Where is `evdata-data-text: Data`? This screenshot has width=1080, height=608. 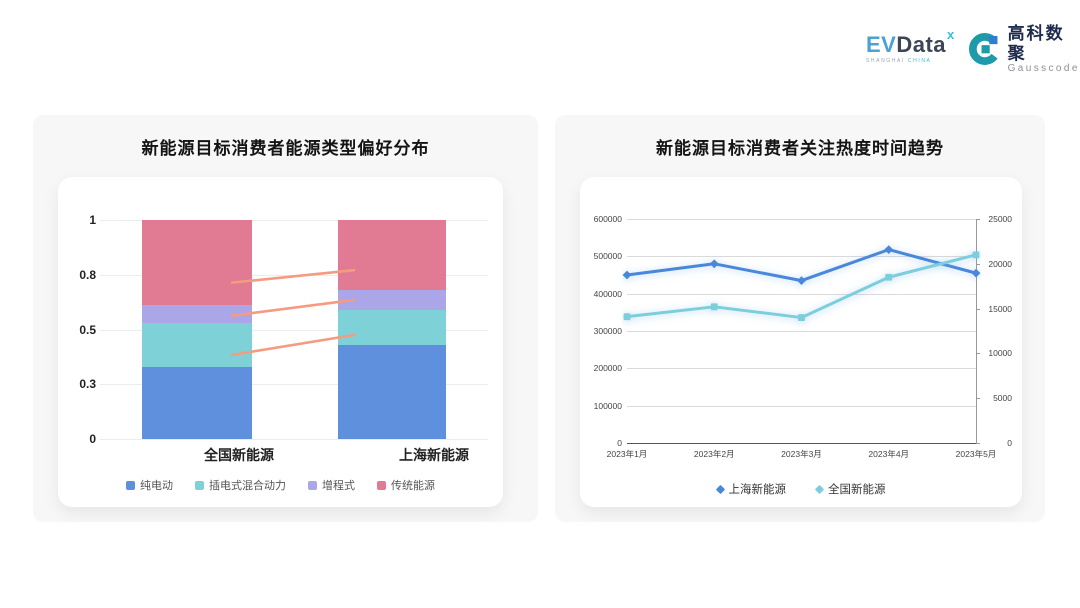 evdata-data-text: Data is located at coordinates (921, 45).